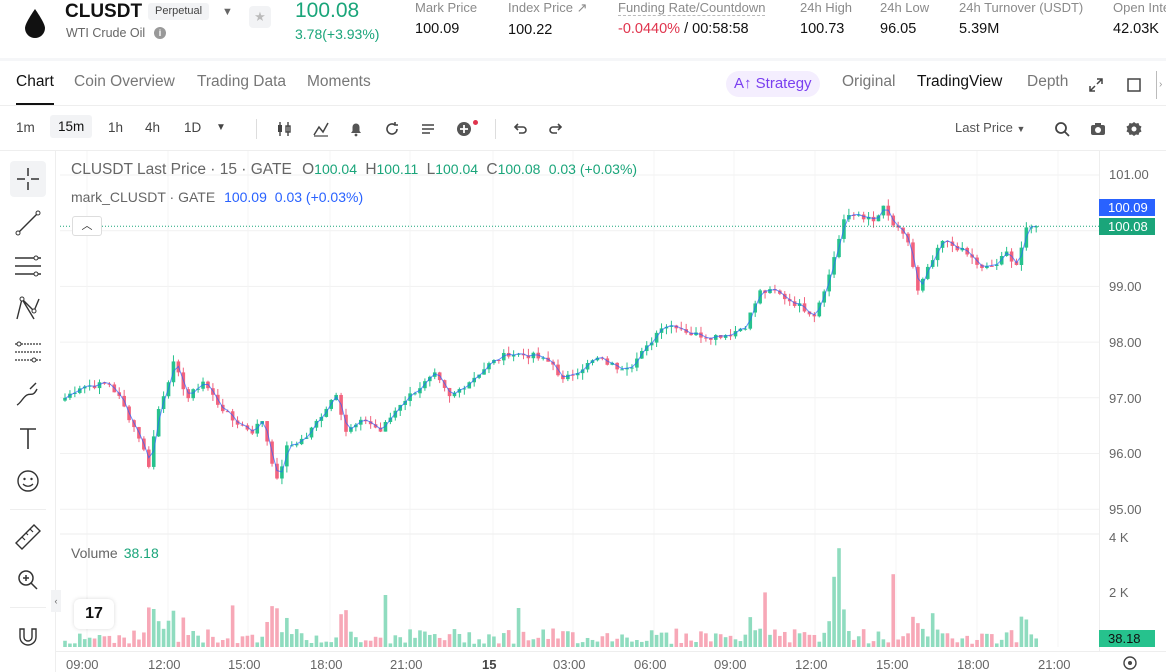 This screenshot has height=672, width=1166. I want to click on search-icon, so click(1062, 129).